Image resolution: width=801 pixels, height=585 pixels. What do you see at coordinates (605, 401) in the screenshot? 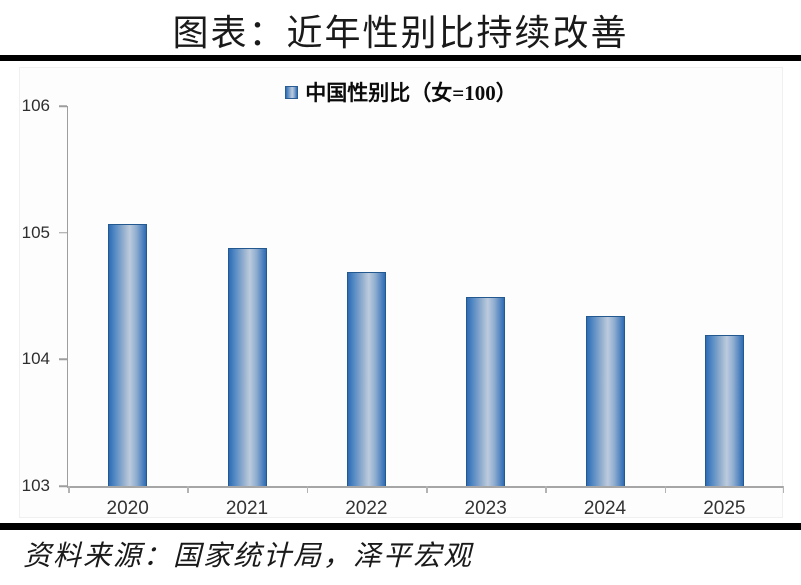
I see `bar-2024` at bounding box center [605, 401].